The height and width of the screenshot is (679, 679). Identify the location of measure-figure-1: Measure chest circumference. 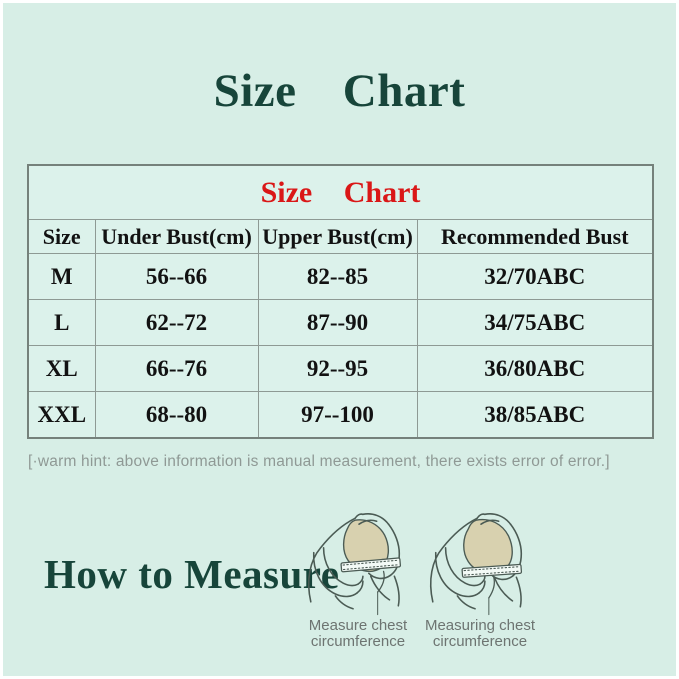
(358, 586).